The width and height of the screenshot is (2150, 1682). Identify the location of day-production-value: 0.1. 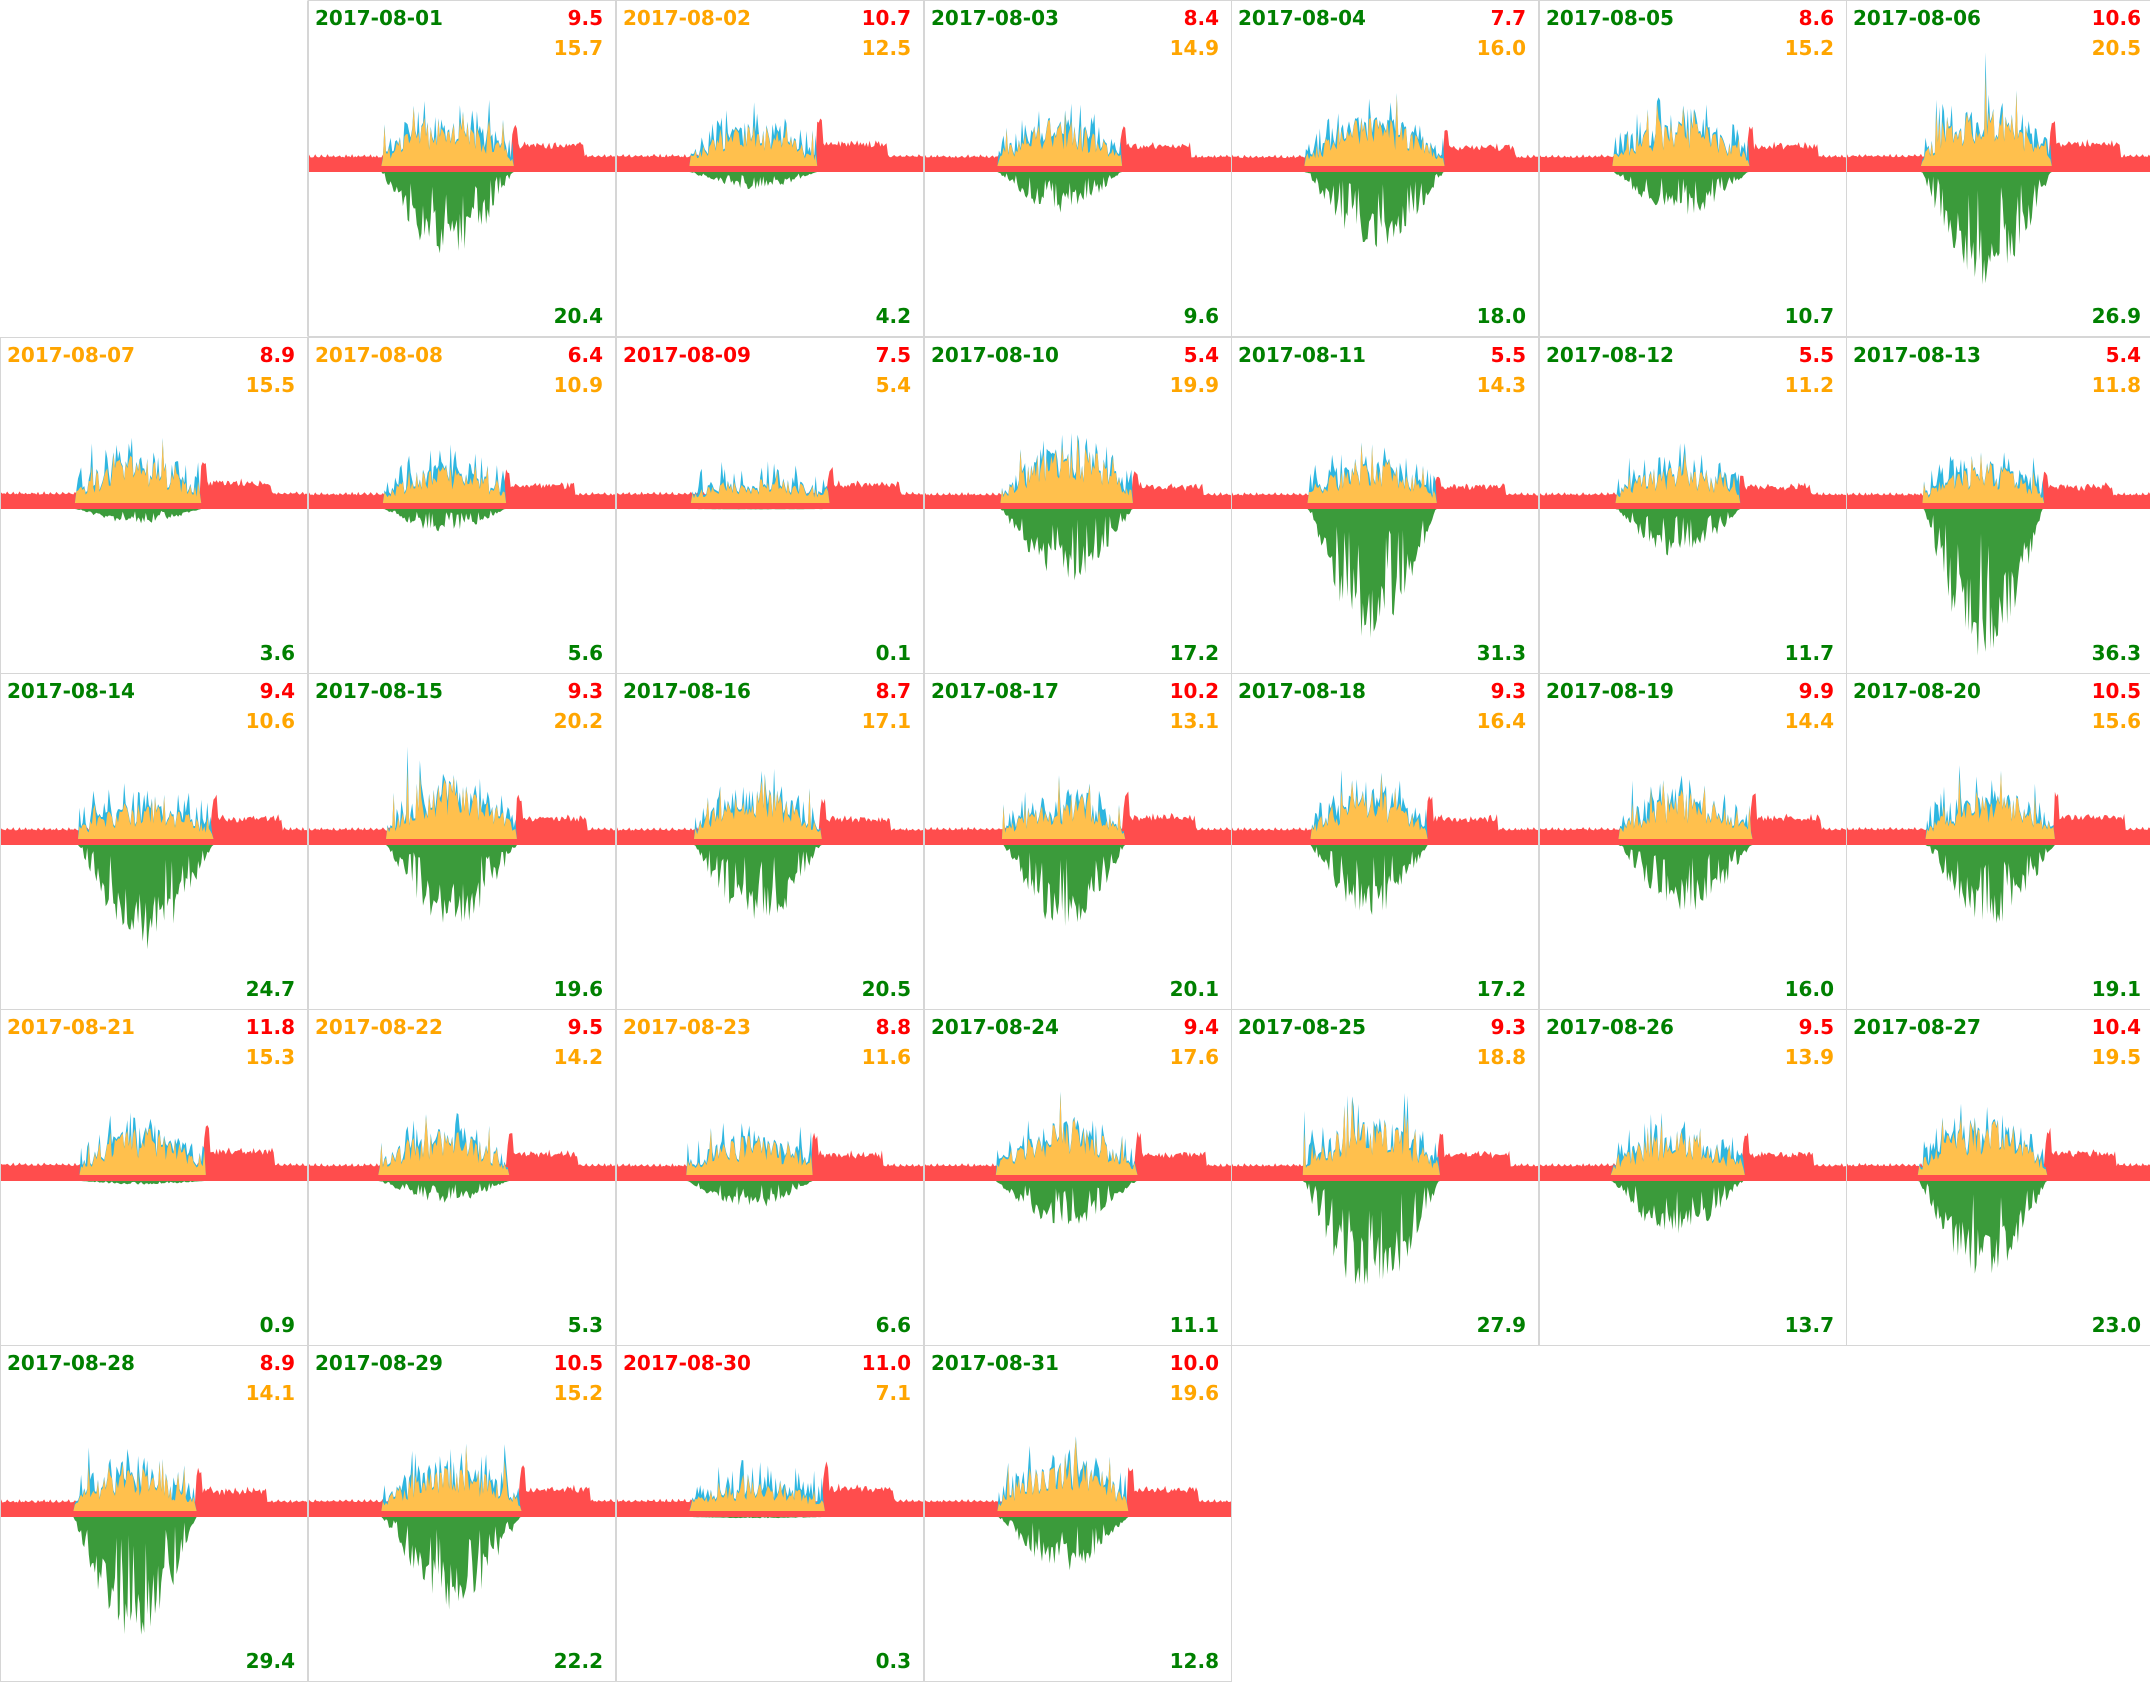
(893, 653).